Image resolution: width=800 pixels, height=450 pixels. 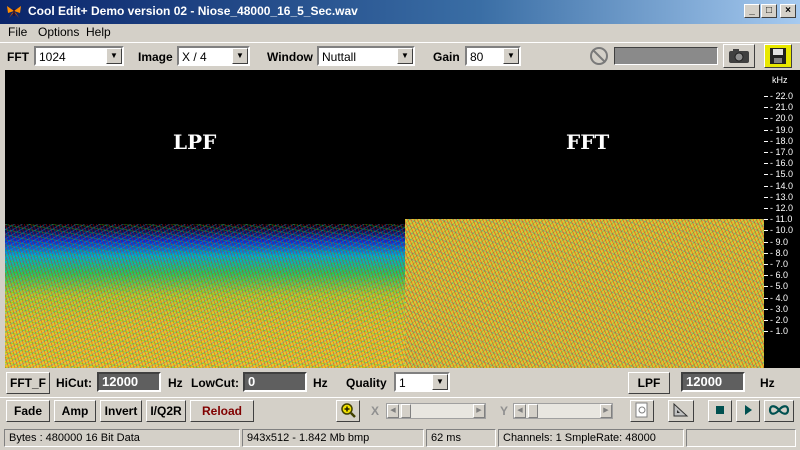 What do you see at coordinates (779, 308) in the screenshot?
I see `tick-label: - 3.0` at bounding box center [779, 308].